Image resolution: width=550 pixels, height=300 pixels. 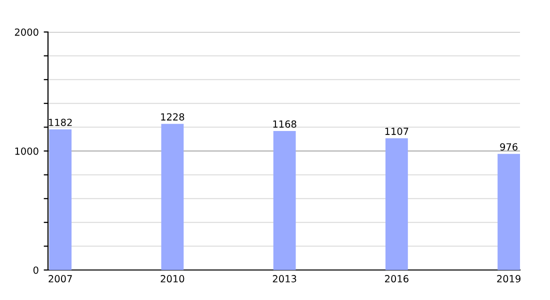 I want to click on x-tick-label: 2019, so click(x=508, y=278).